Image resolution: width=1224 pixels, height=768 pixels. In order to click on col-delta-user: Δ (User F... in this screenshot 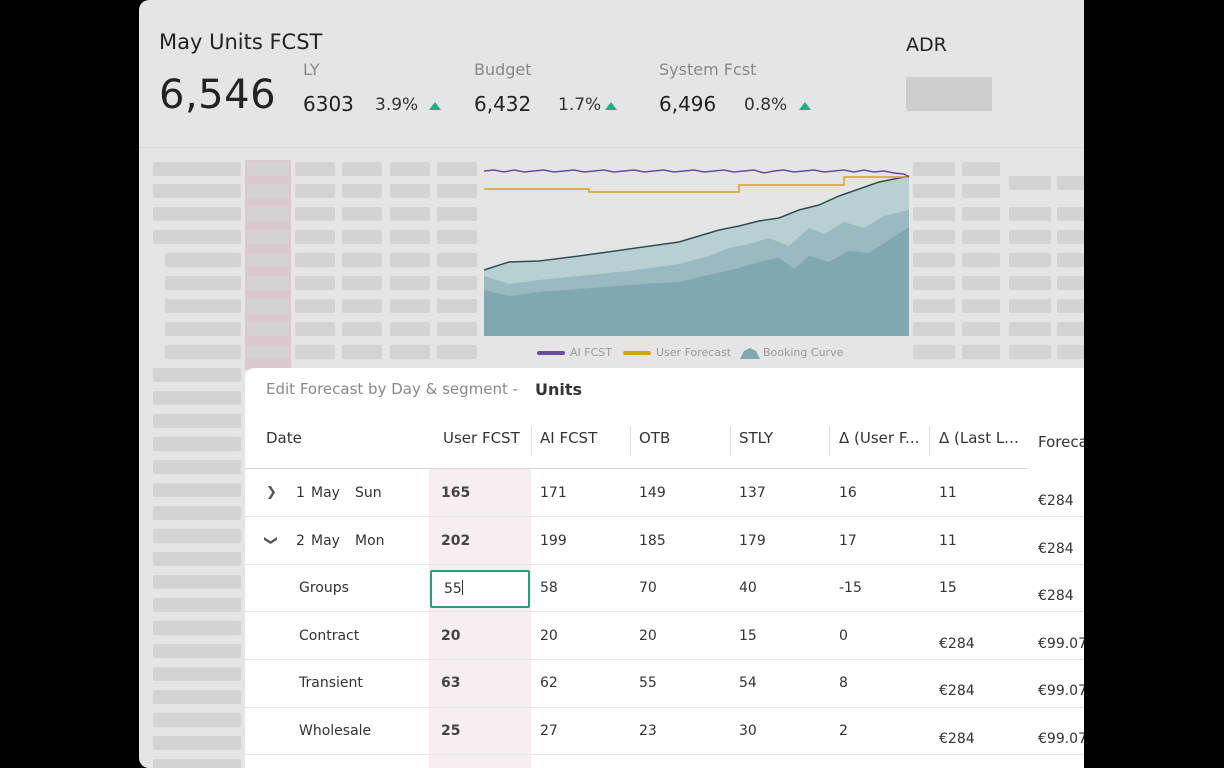, I will do `click(879, 438)`.